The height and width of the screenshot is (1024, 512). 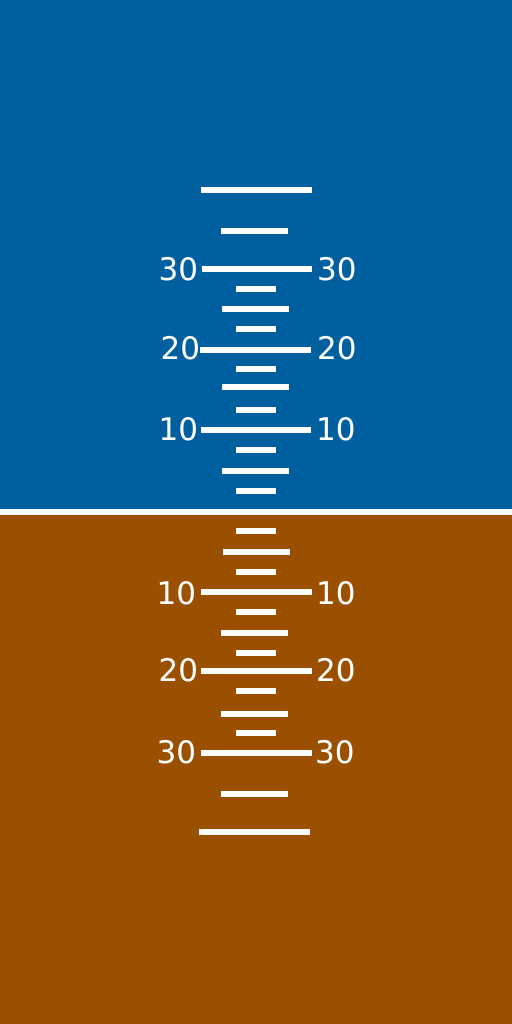 I want to click on pitch-label-up-10-left: 10, so click(x=178, y=430).